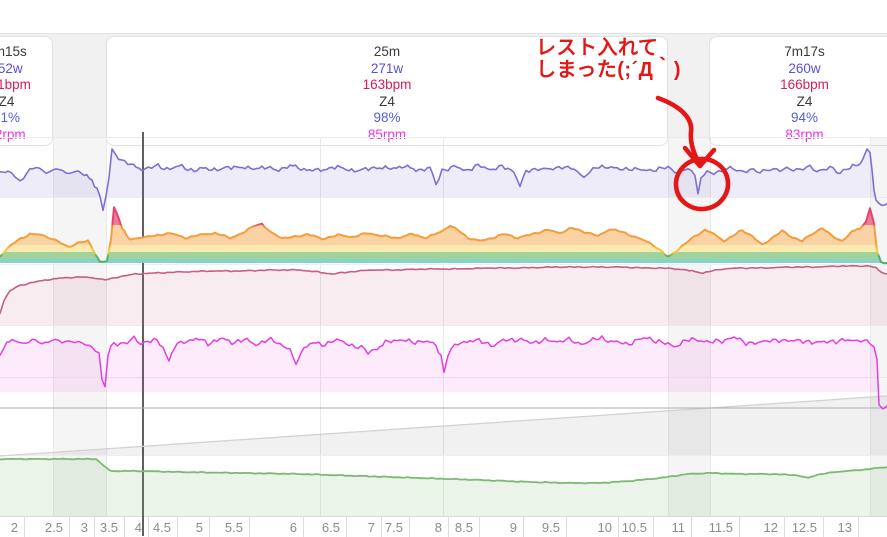  What do you see at coordinates (14, 527) in the screenshot?
I see `x-tick-label: 2` at bounding box center [14, 527].